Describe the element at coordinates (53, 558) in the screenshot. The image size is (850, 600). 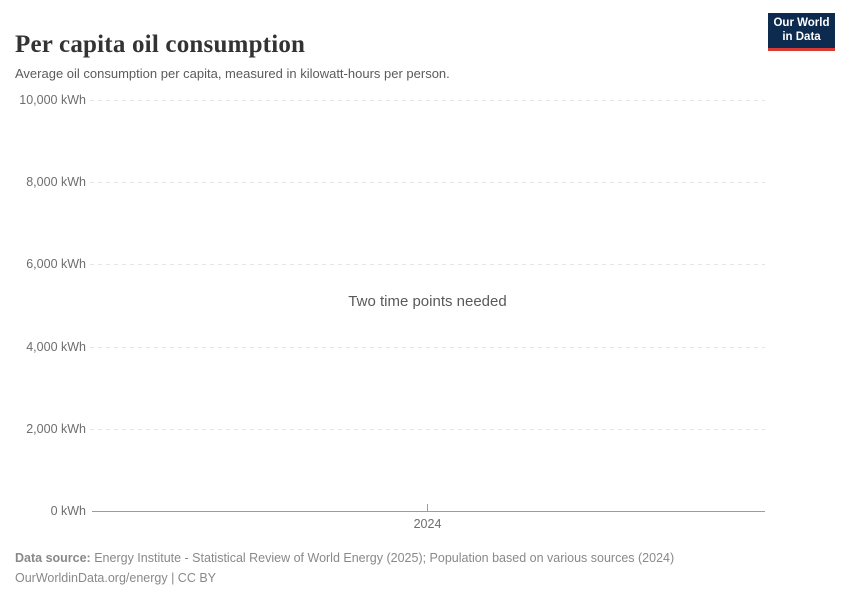
I see `data-source-label: Data source:` at that location.